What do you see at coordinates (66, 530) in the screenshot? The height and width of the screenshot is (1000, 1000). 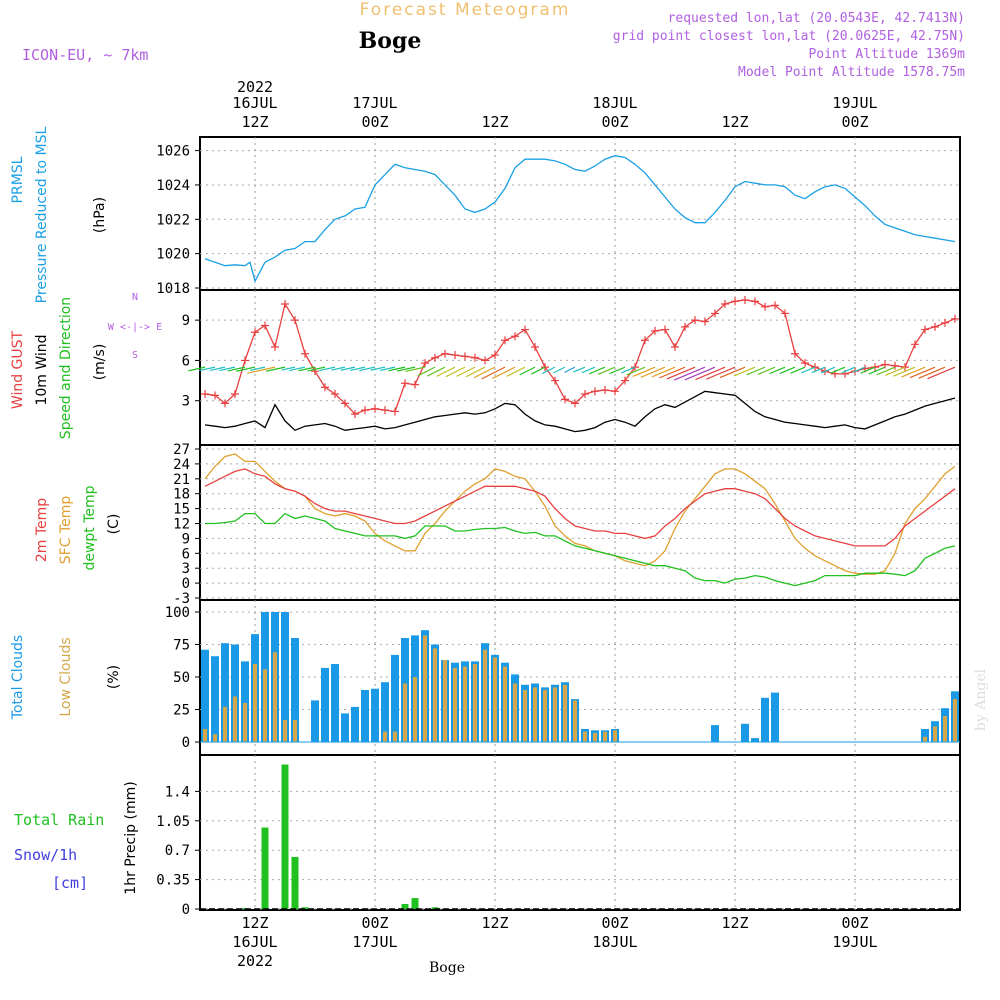 I see `sfc-label: SFC Temp` at bounding box center [66, 530].